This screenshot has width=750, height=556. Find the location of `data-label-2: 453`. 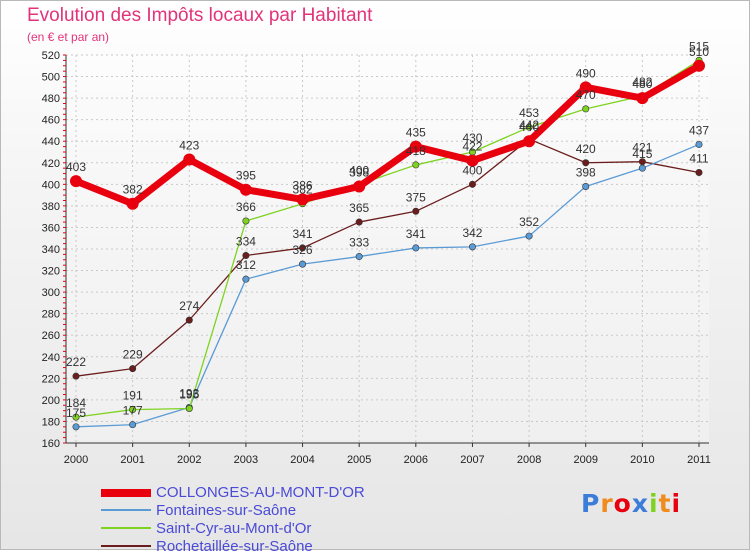

data-label-2: 453 is located at coordinates (529, 113).